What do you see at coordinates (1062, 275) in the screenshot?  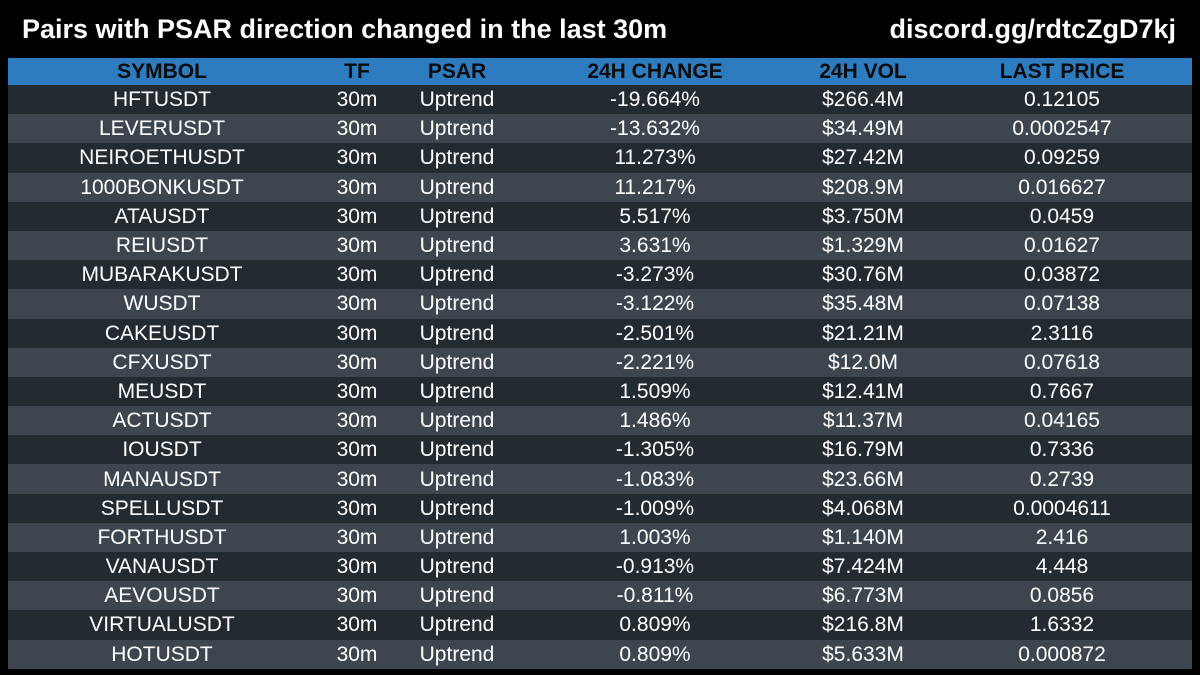 I see `price-cell: 0.03872` at bounding box center [1062, 275].